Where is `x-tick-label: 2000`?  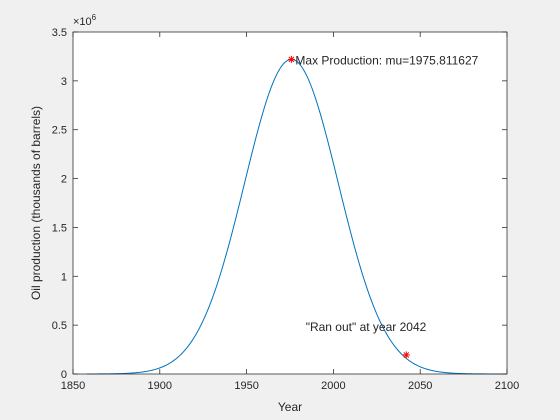
x-tick-label: 2000 is located at coordinates (333, 386).